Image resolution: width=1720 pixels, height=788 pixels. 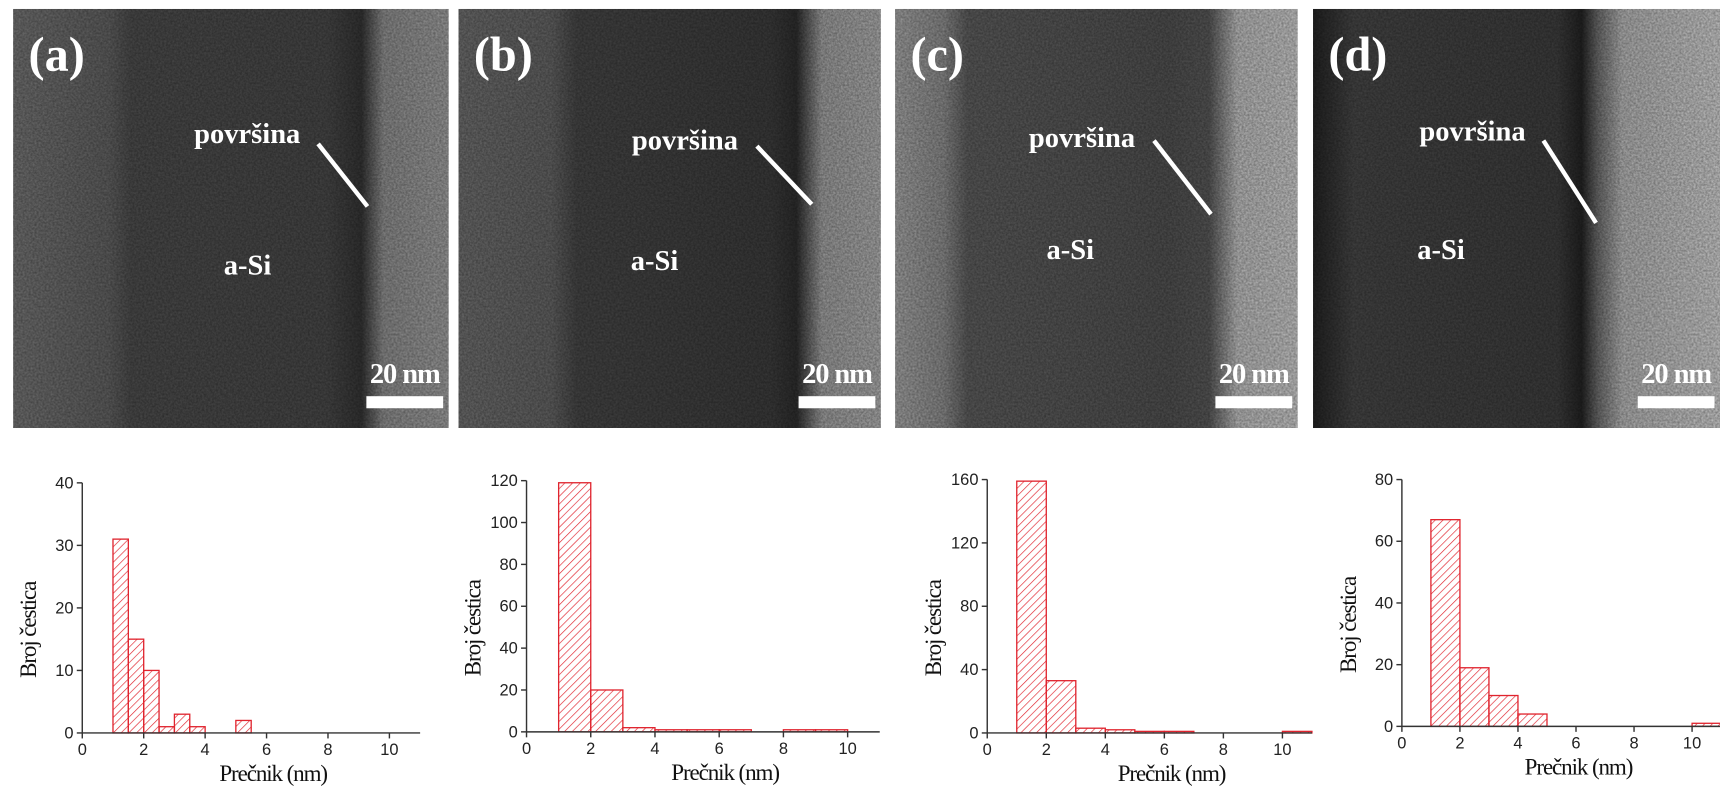 I want to click on tem-image: (b) površina a-Si 20 nm, so click(x=669, y=218).